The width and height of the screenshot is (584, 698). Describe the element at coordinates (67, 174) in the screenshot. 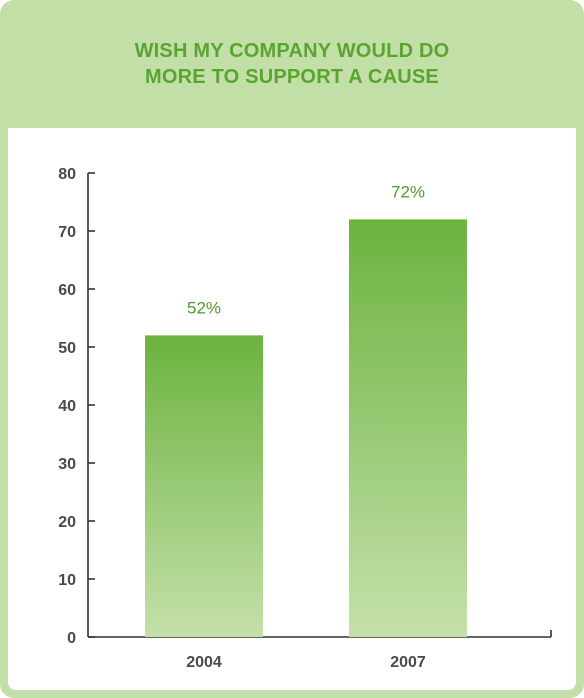

I see `y-tick-label: 80` at that location.